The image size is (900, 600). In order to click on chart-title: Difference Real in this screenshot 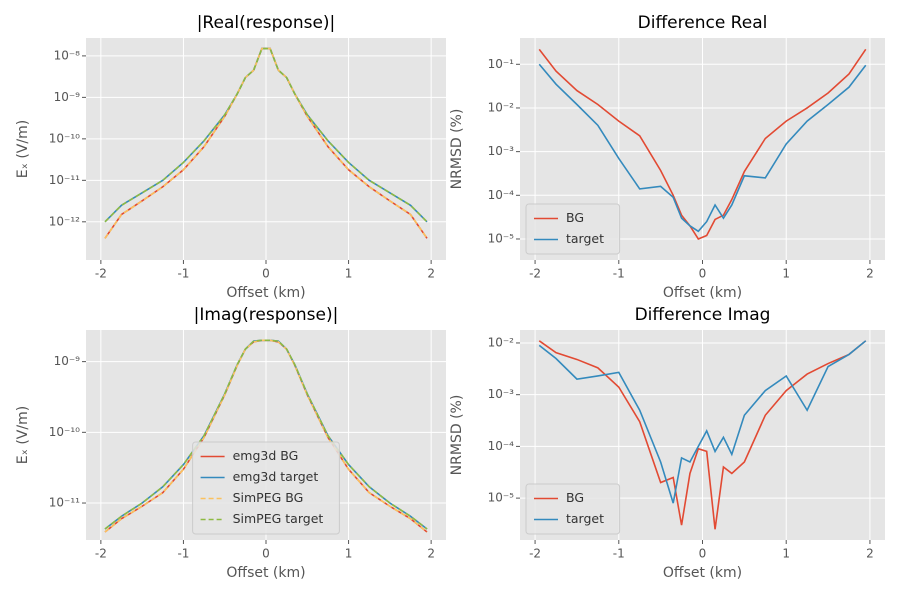, I will do `click(703, 23)`.